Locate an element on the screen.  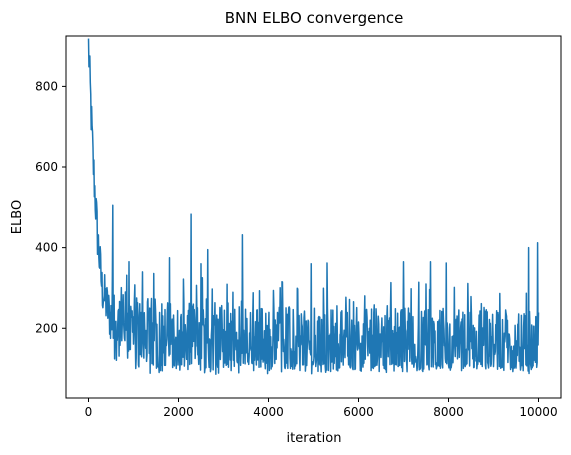
x-tick-label: 4000 is located at coordinates (268, 412).